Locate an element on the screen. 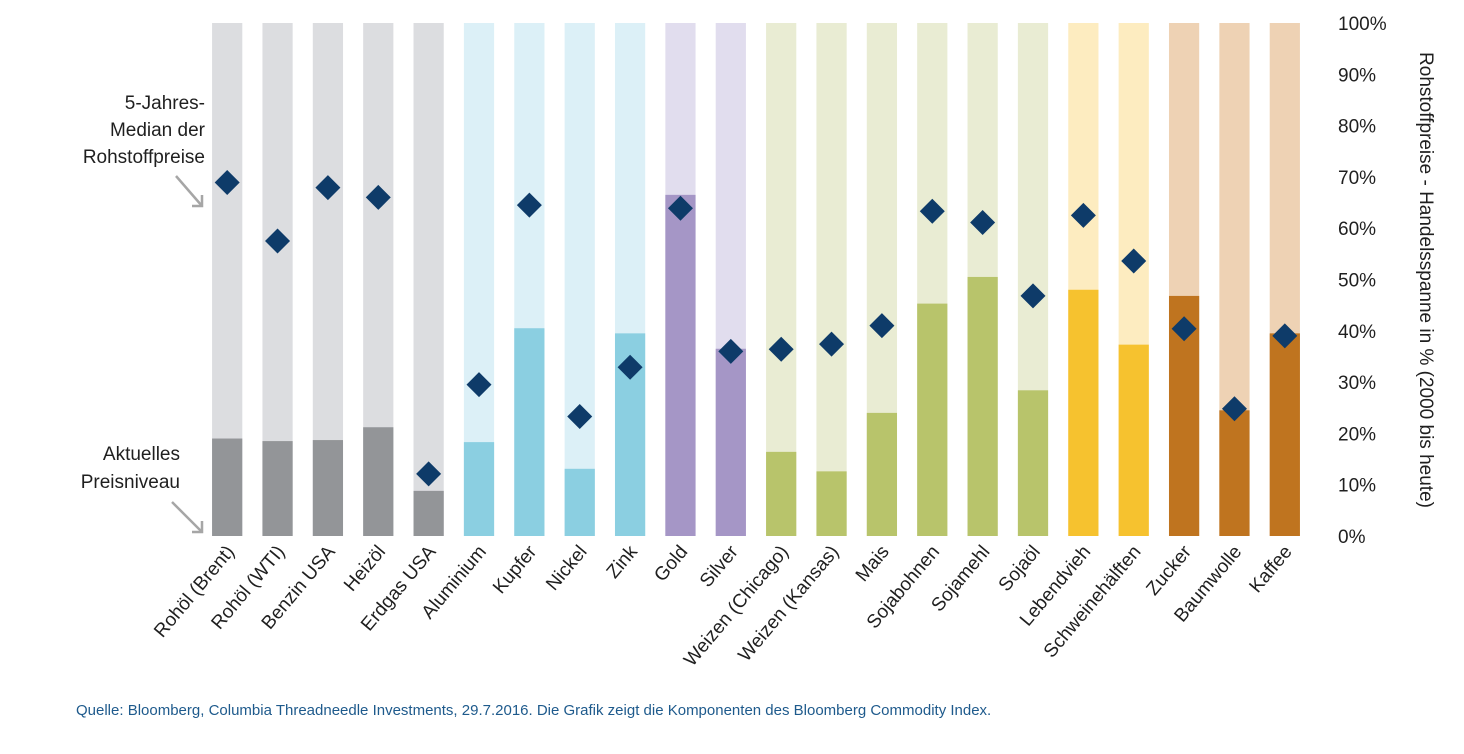 Image resolution: width=1464 pixels, height=754 pixels. y-tick-label-50: 50% is located at coordinates (1357, 281).